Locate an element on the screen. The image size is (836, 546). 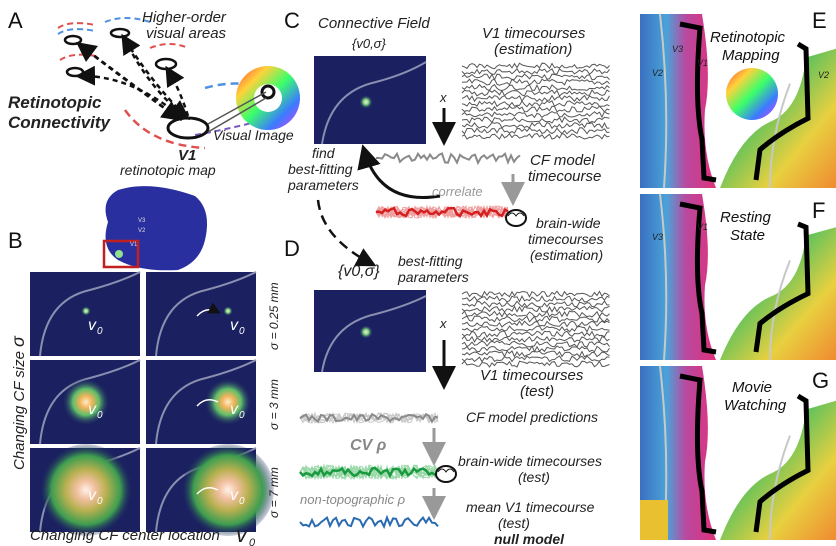
v1-v2-boundary-left is located at coordinates (698, 454).